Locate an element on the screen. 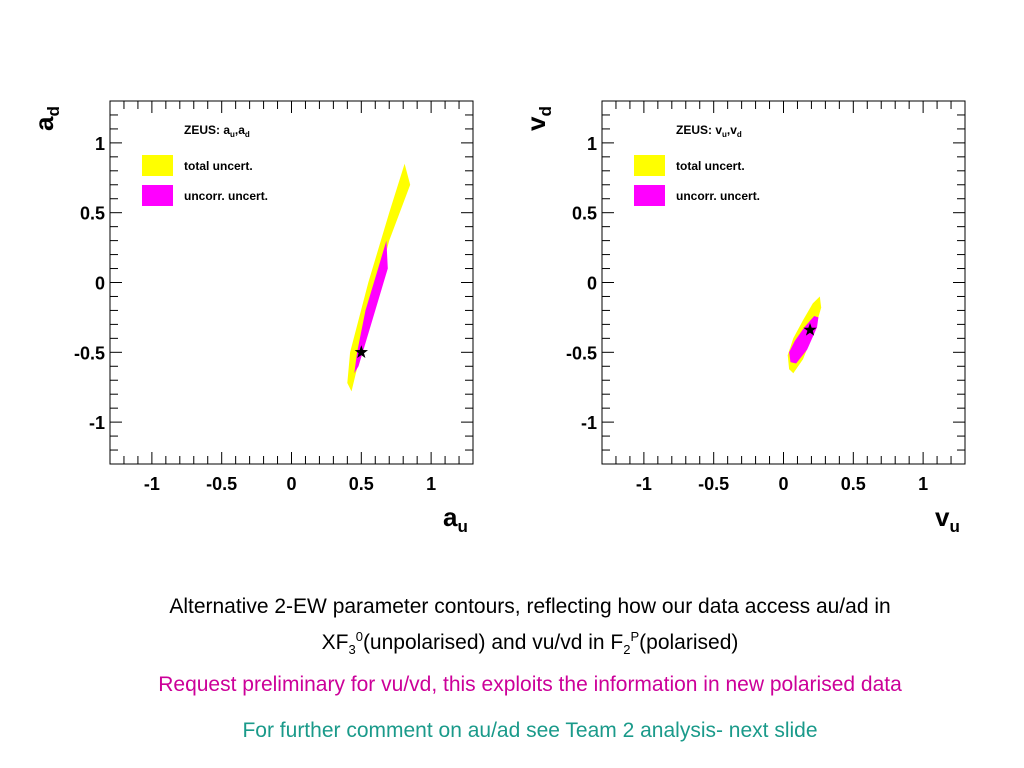 This screenshot has height=768, width=1024. x-axis-title-main: a is located at coordinates (450, 517).